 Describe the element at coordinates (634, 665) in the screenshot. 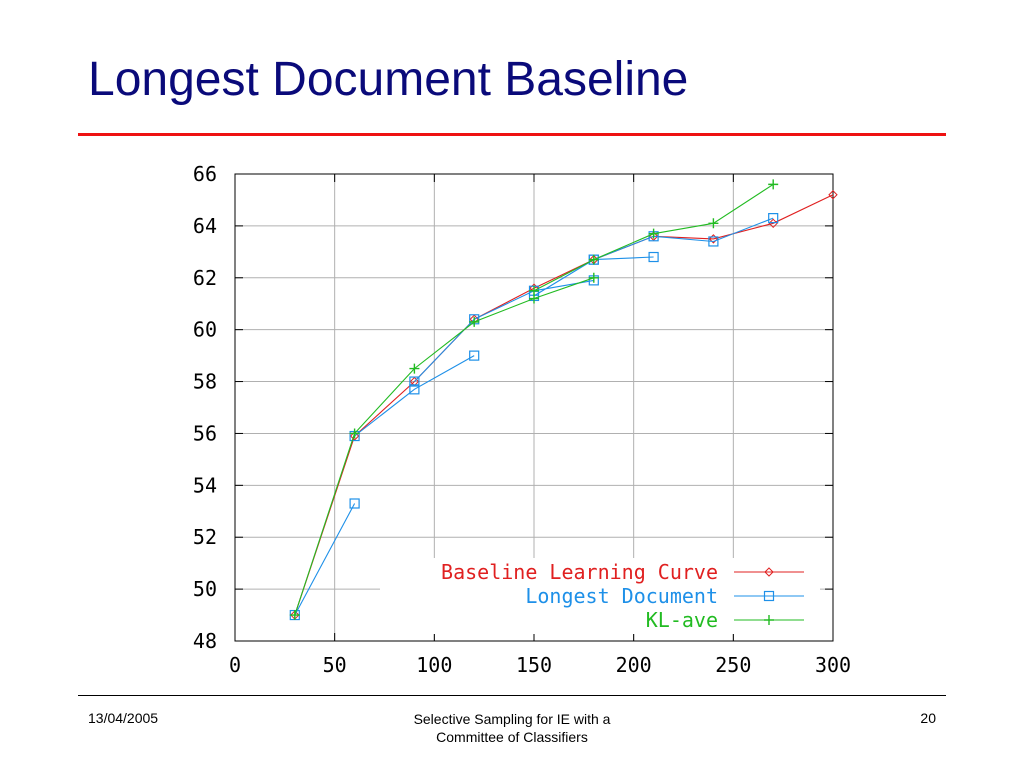

I see `x-tick-label: 200` at that location.